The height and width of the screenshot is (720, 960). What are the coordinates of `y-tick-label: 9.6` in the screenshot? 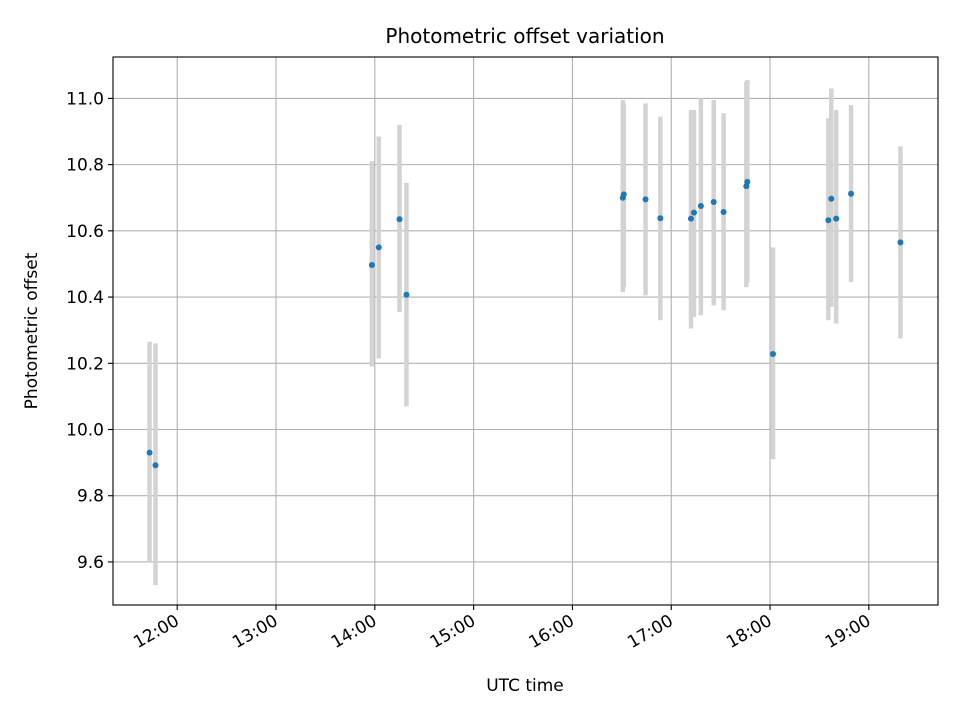 It's located at (90, 563).